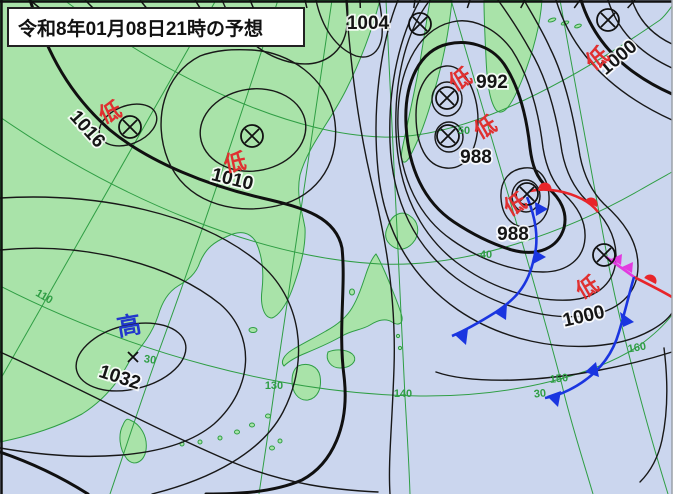 This screenshot has width=680, height=494. I want to click on cold-front-west, so click(499, 270).